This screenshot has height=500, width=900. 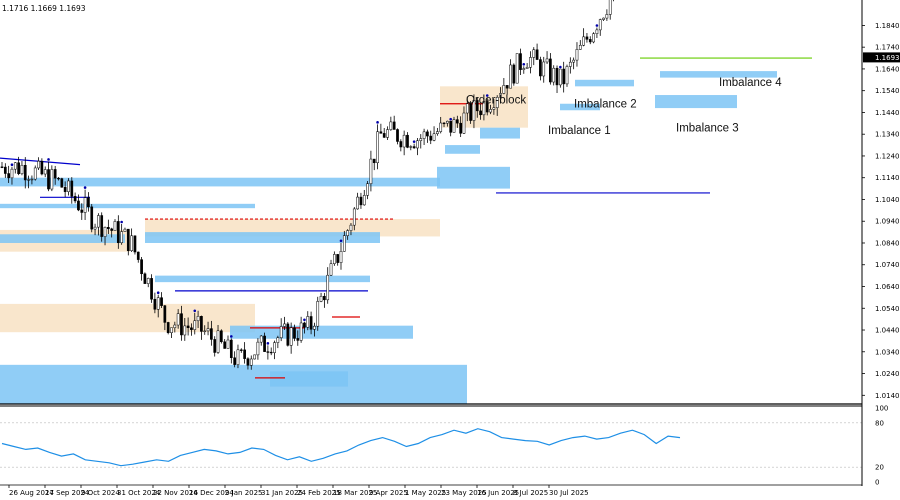 I want to click on time-tick-label: 31 Oct 2024, so click(x=139, y=493).